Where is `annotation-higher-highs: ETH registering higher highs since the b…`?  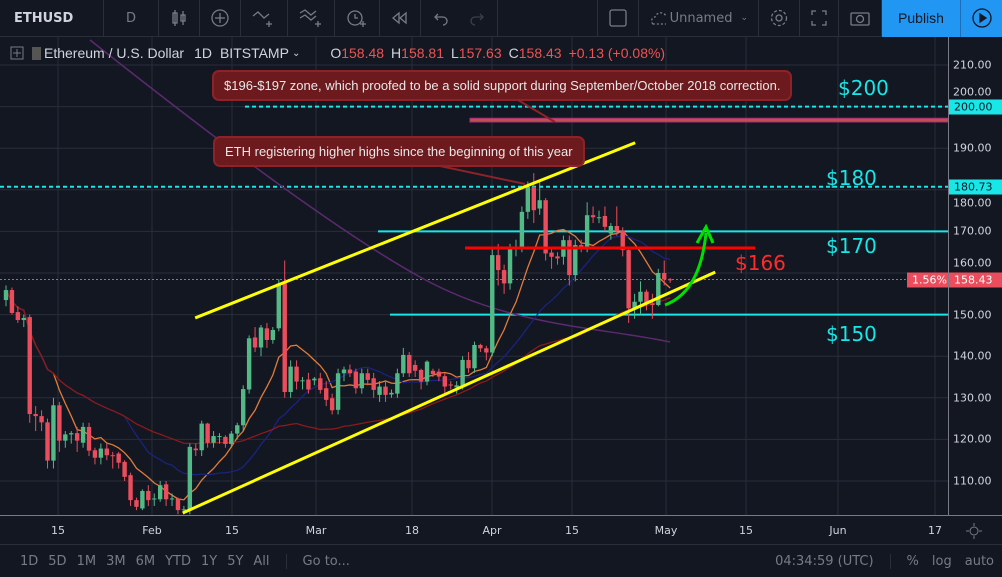
annotation-higher-highs: ETH registering higher highs since the b… is located at coordinates (399, 151).